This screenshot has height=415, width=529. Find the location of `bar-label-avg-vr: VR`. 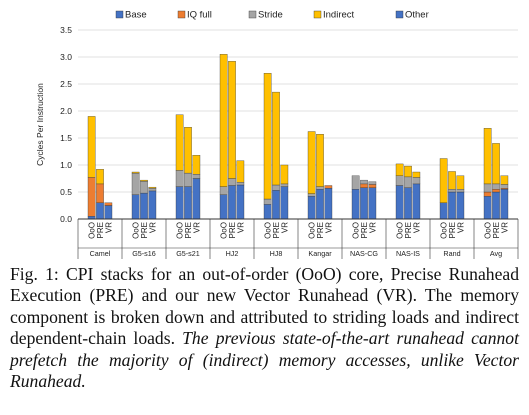

bar-label-avg-vr: VR is located at coordinates (504, 227).